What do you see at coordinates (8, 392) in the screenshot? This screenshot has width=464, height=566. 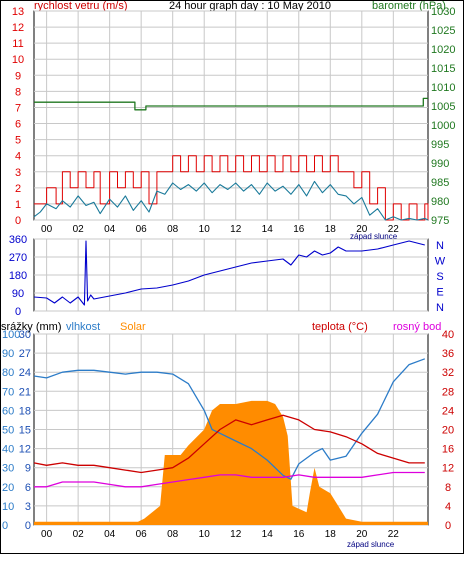 I see `humidity-tick-label: 70` at bounding box center [8, 392].